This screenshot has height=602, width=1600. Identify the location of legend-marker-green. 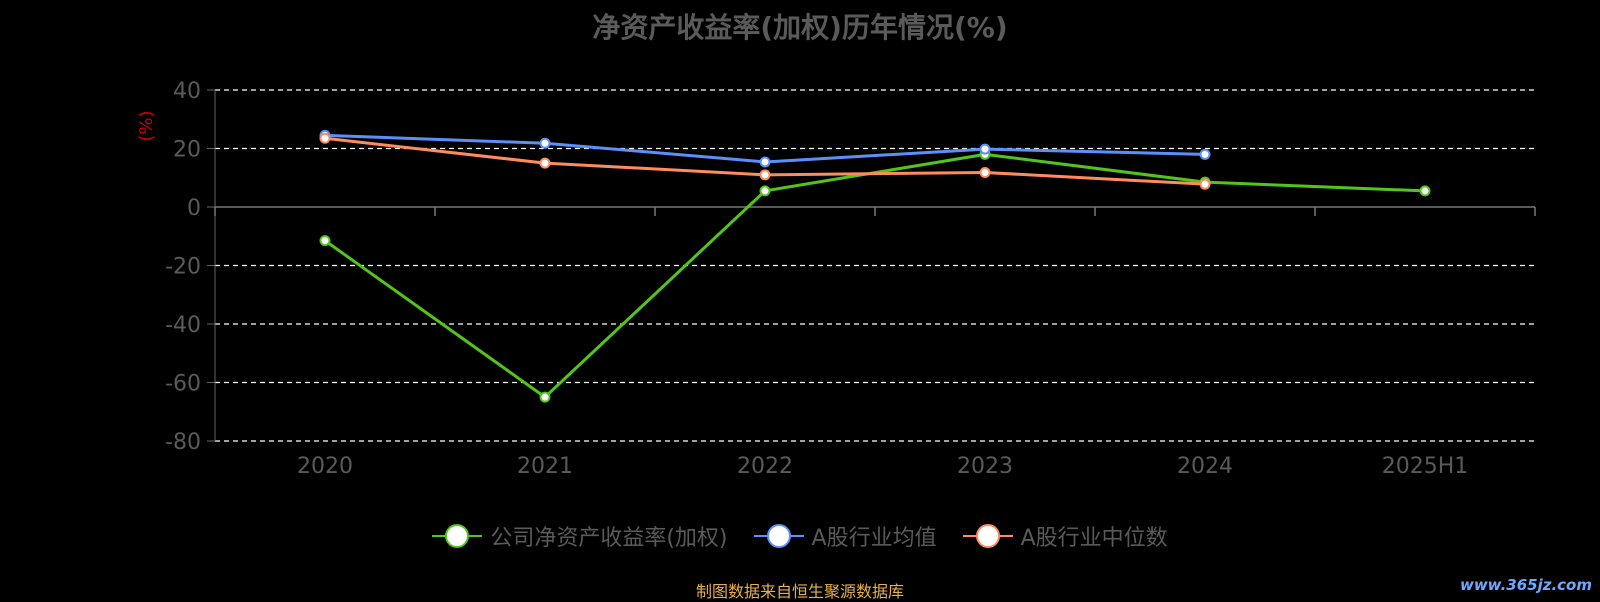
(457, 536).